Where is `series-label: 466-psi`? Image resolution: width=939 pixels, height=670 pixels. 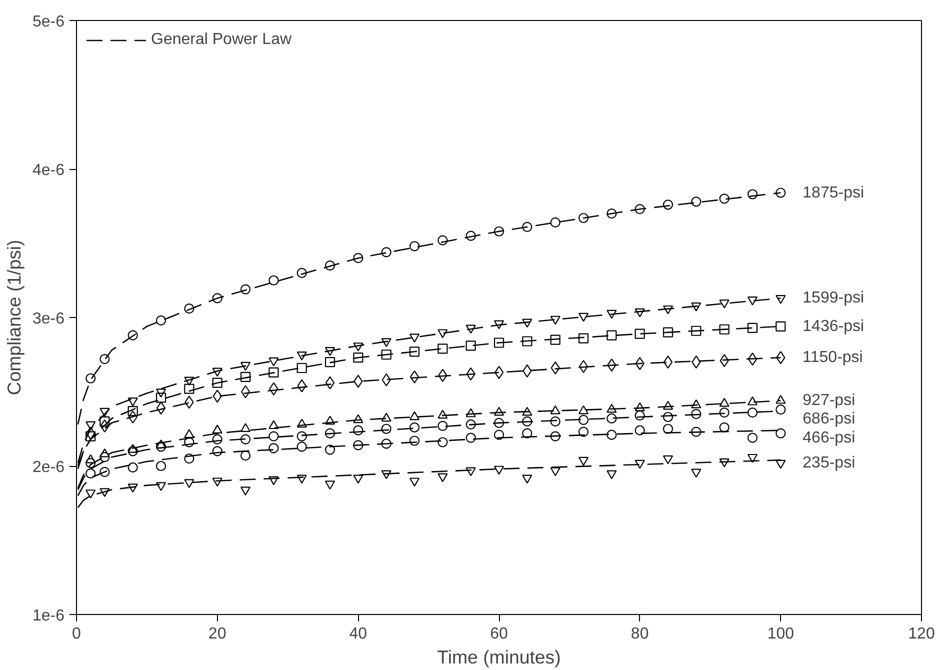
series-label: 466-psi is located at coordinates (829, 437).